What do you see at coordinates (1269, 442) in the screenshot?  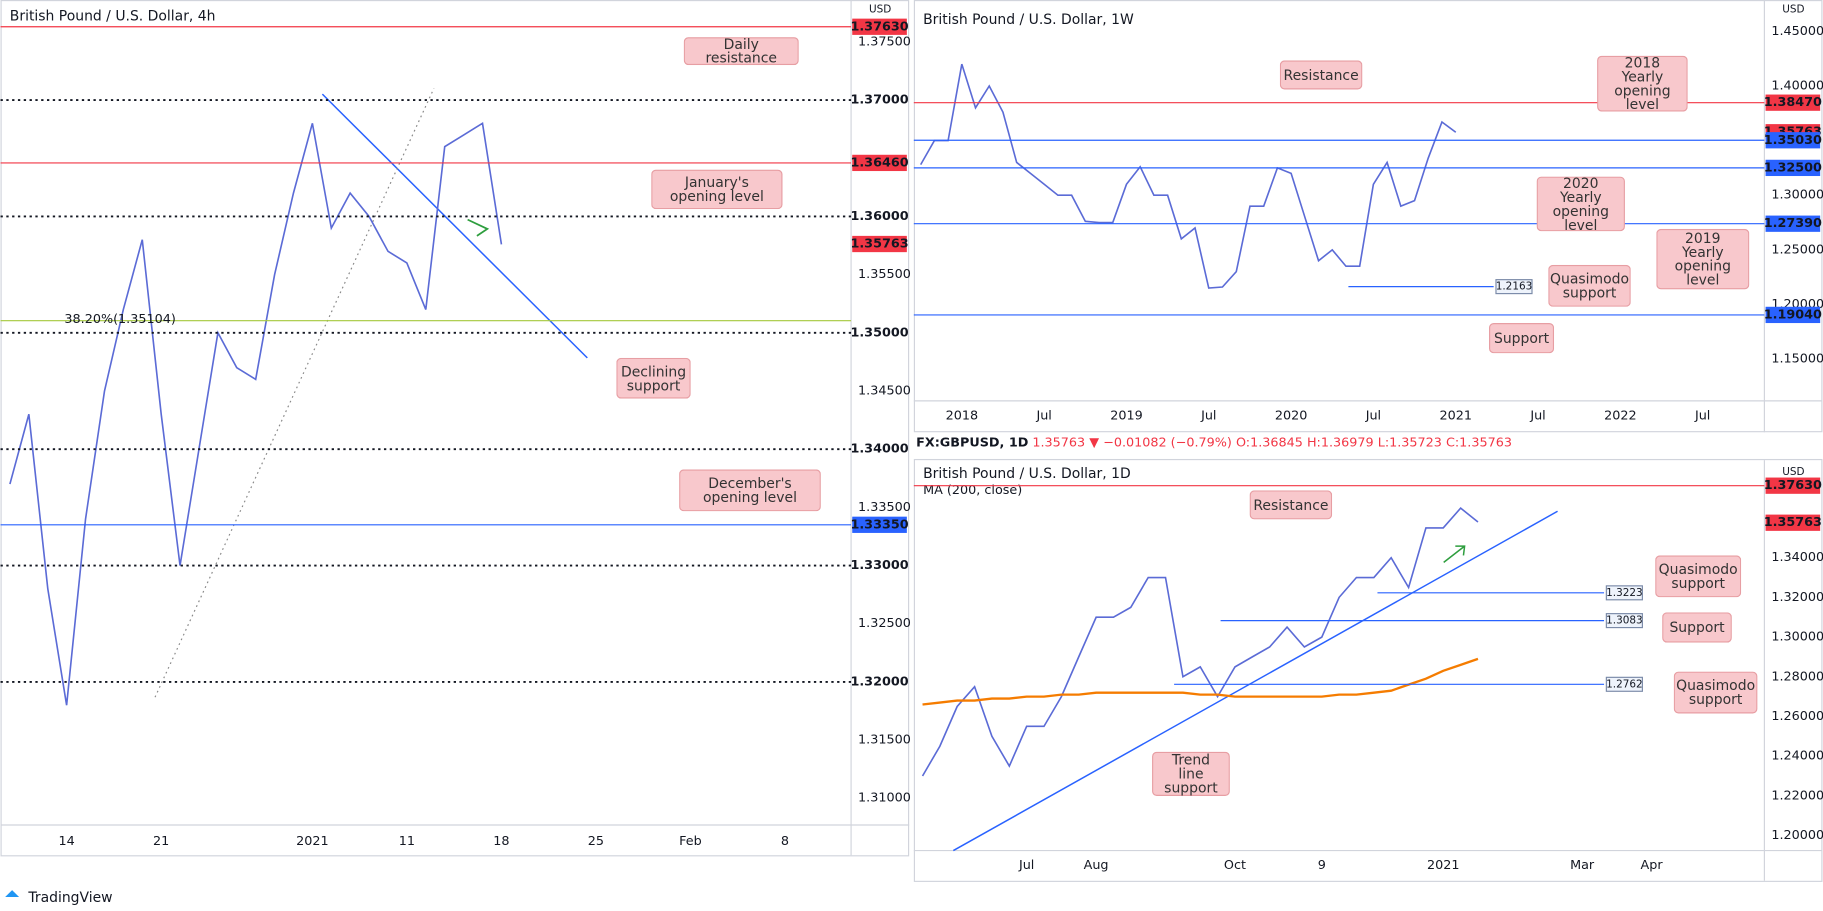 I see `open: O:1.36845` at bounding box center [1269, 442].